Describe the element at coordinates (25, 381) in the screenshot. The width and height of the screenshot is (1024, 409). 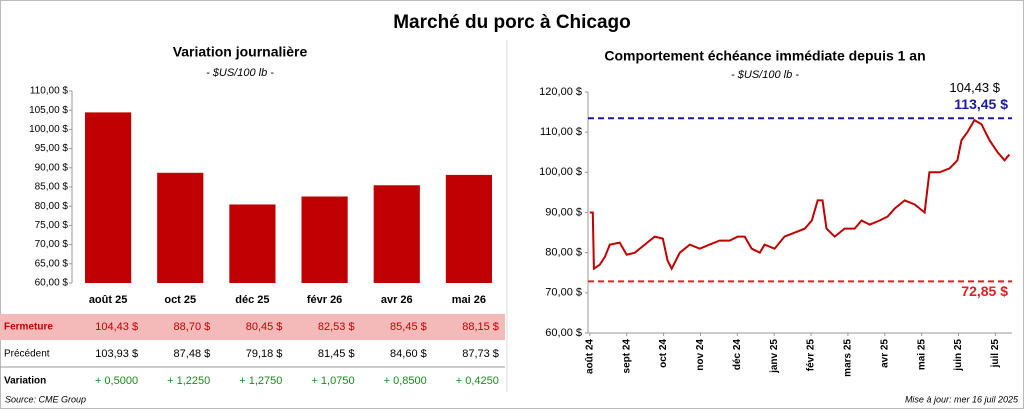
I see `row-label: Variation` at that location.